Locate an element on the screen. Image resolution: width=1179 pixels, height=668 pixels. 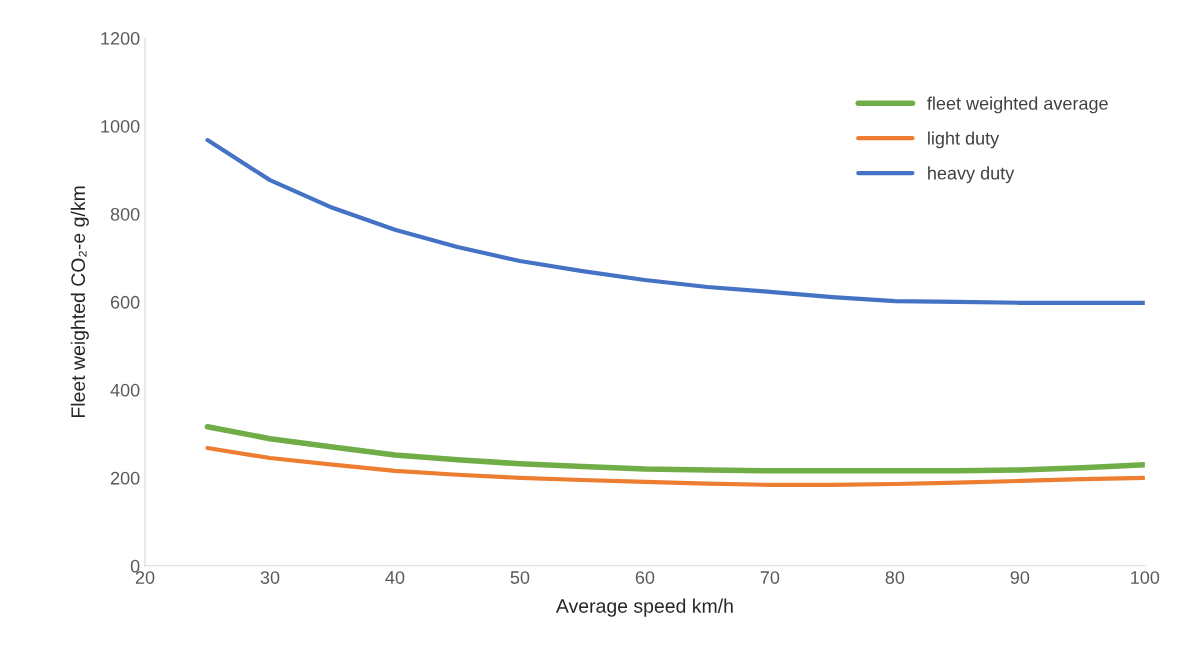
y-tick-label: 200 is located at coordinates (125, 478).